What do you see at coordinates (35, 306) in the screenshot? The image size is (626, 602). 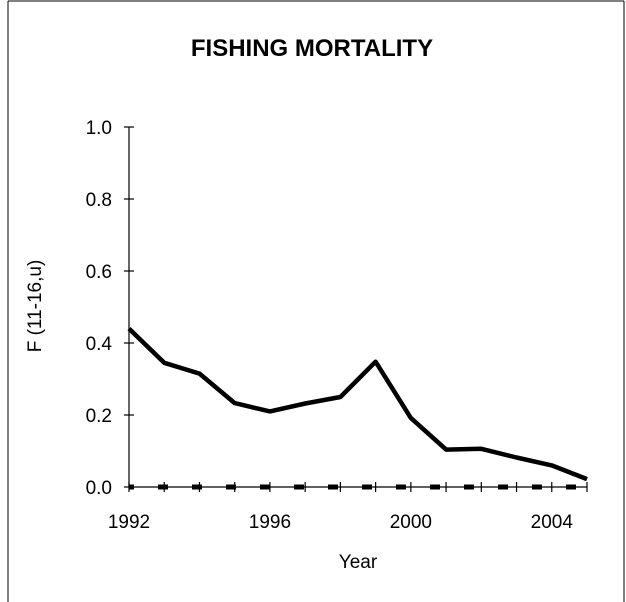 I see `y-axis-label: F (11-16,u)` at bounding box center [35, 306].